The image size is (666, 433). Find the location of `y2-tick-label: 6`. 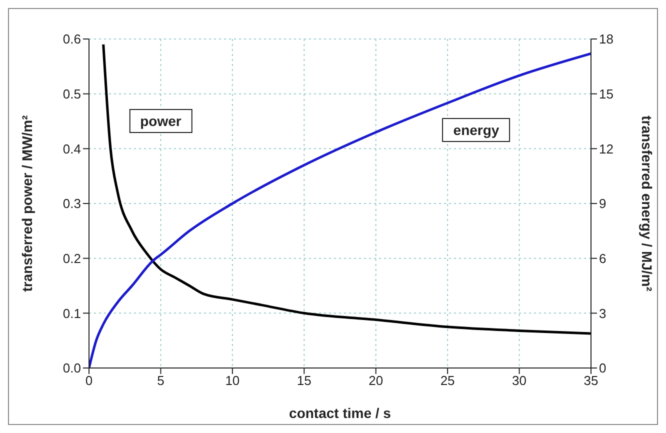

y2-tick-label: 6 is located at coordinates (602, 258).